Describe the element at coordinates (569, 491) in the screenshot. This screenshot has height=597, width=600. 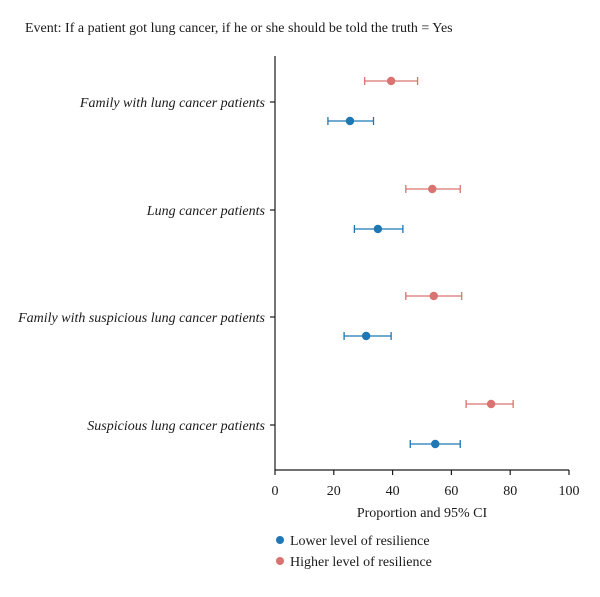
I see `x-tick-label: 100` at that location.